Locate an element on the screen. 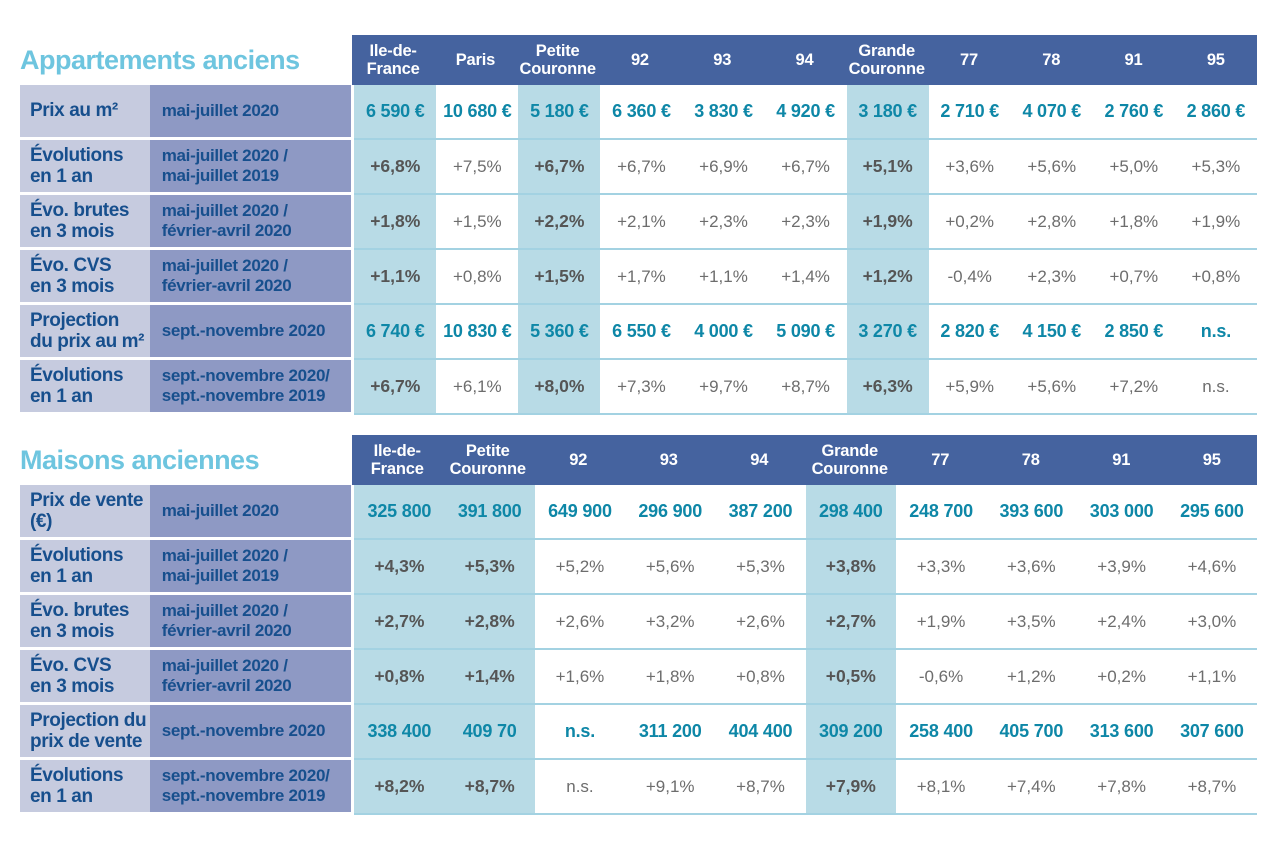  column-header: 78 is located at coordinates (1051, 59).